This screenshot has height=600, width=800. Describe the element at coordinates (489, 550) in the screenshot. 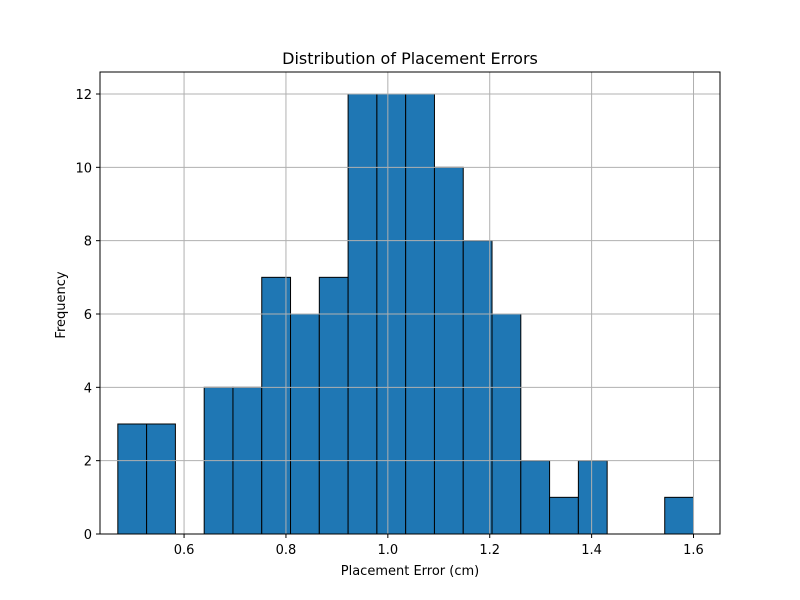

I see `x-tick-label-3: 1.2` at that location.